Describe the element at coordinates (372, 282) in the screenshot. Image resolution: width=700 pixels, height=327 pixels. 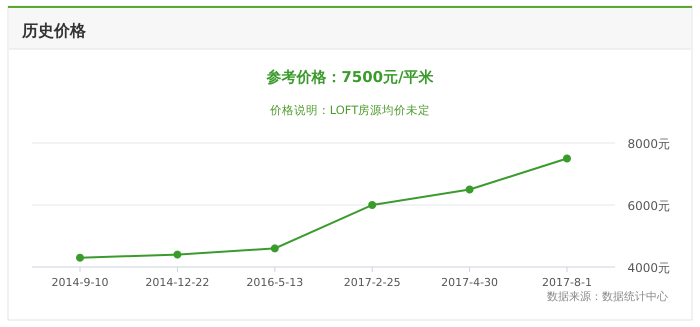
I see `x-tick-label: 2017-2-25` at that location.